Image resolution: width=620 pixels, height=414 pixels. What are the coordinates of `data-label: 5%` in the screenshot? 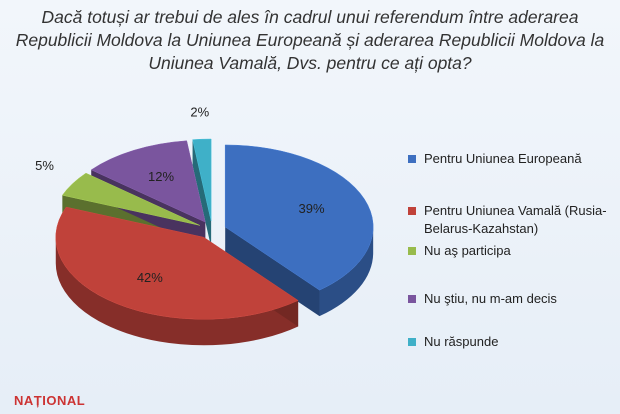 It's located at (44, 165).